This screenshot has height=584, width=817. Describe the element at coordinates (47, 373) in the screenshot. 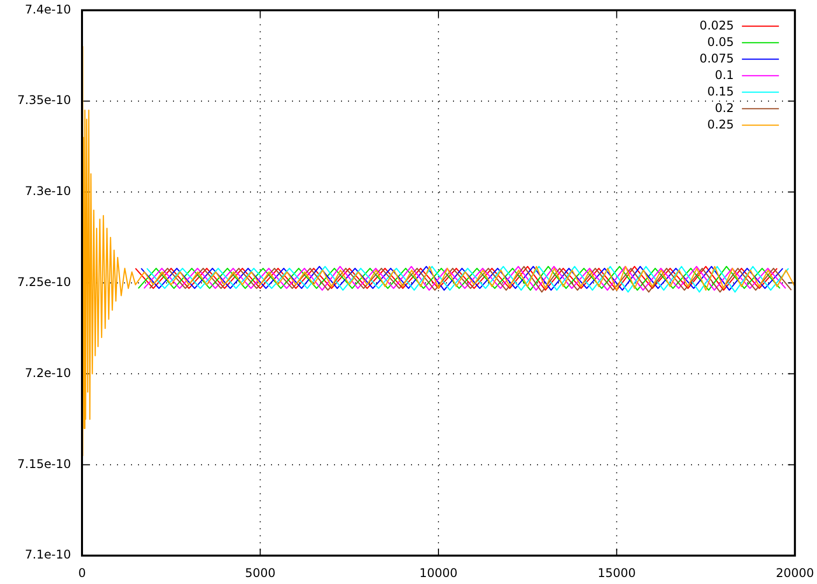

I see `y-tick-label: 7.2e-10` at that location.